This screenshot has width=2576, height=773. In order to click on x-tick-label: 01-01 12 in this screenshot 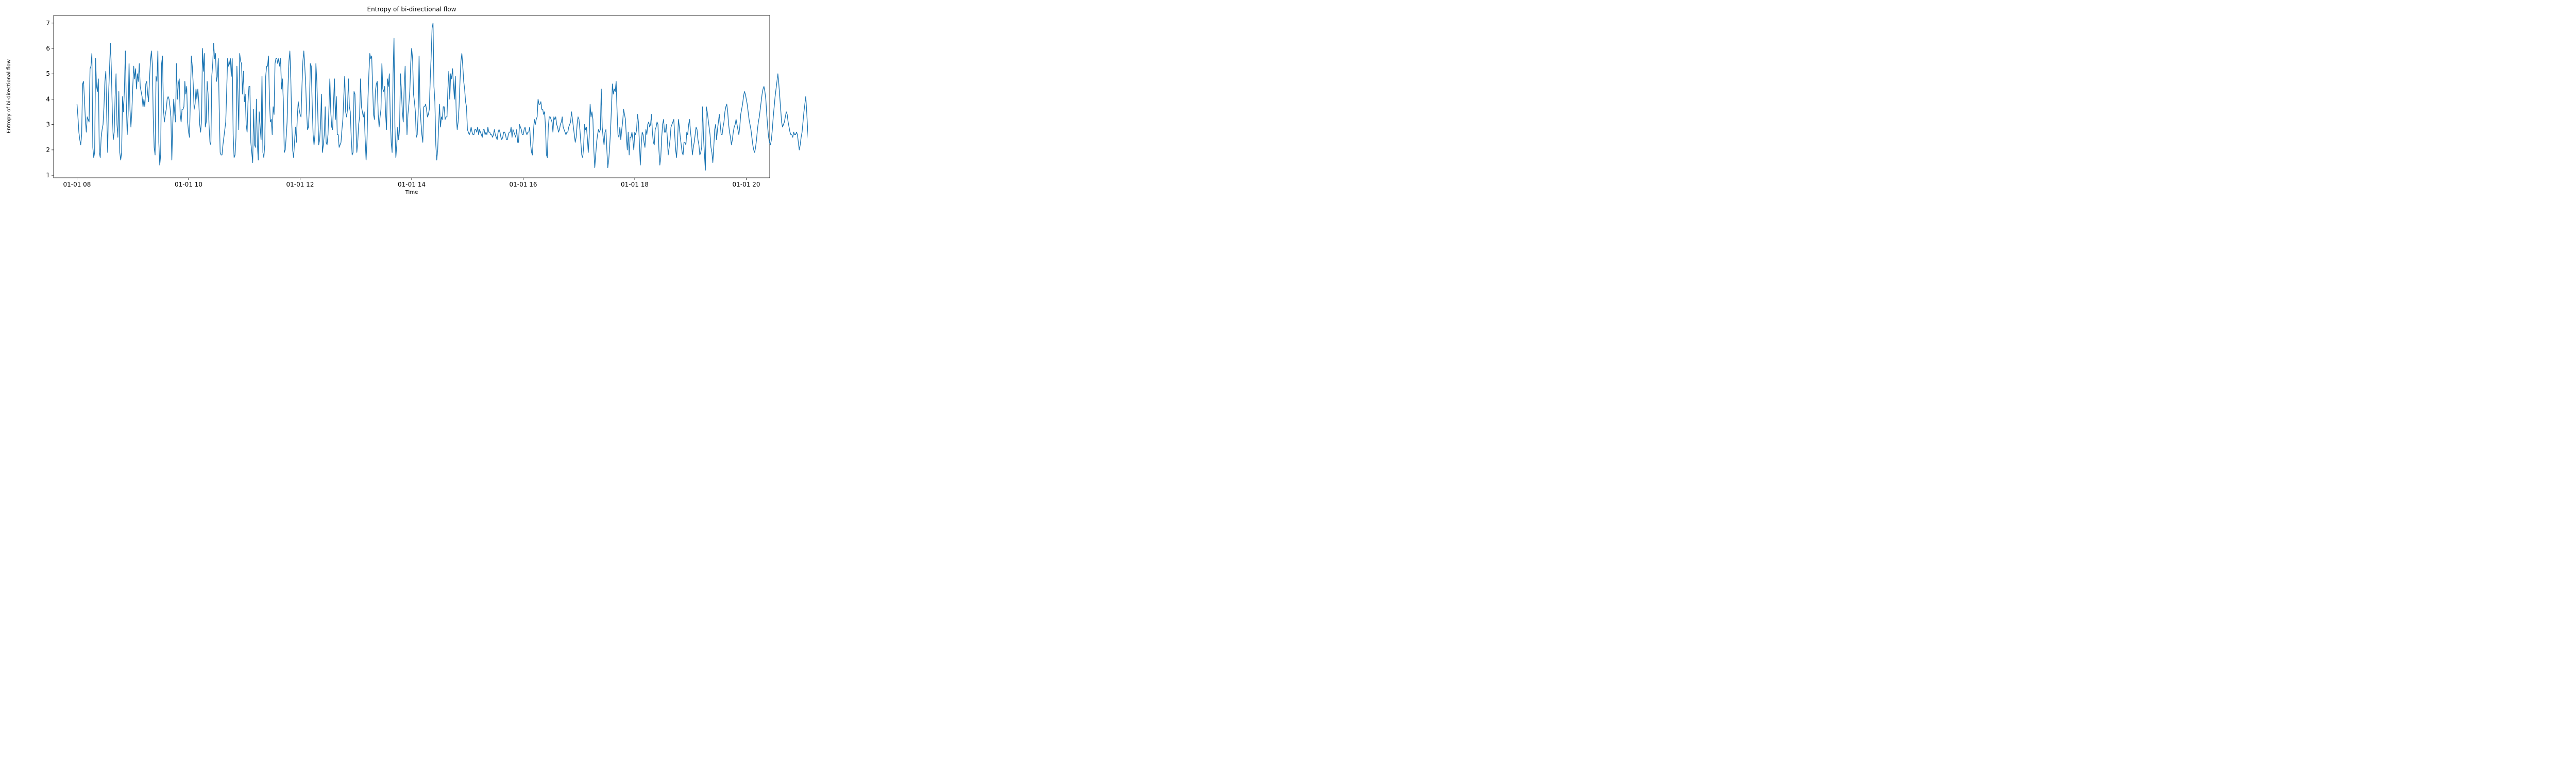, I will do `click(300, 184)`.